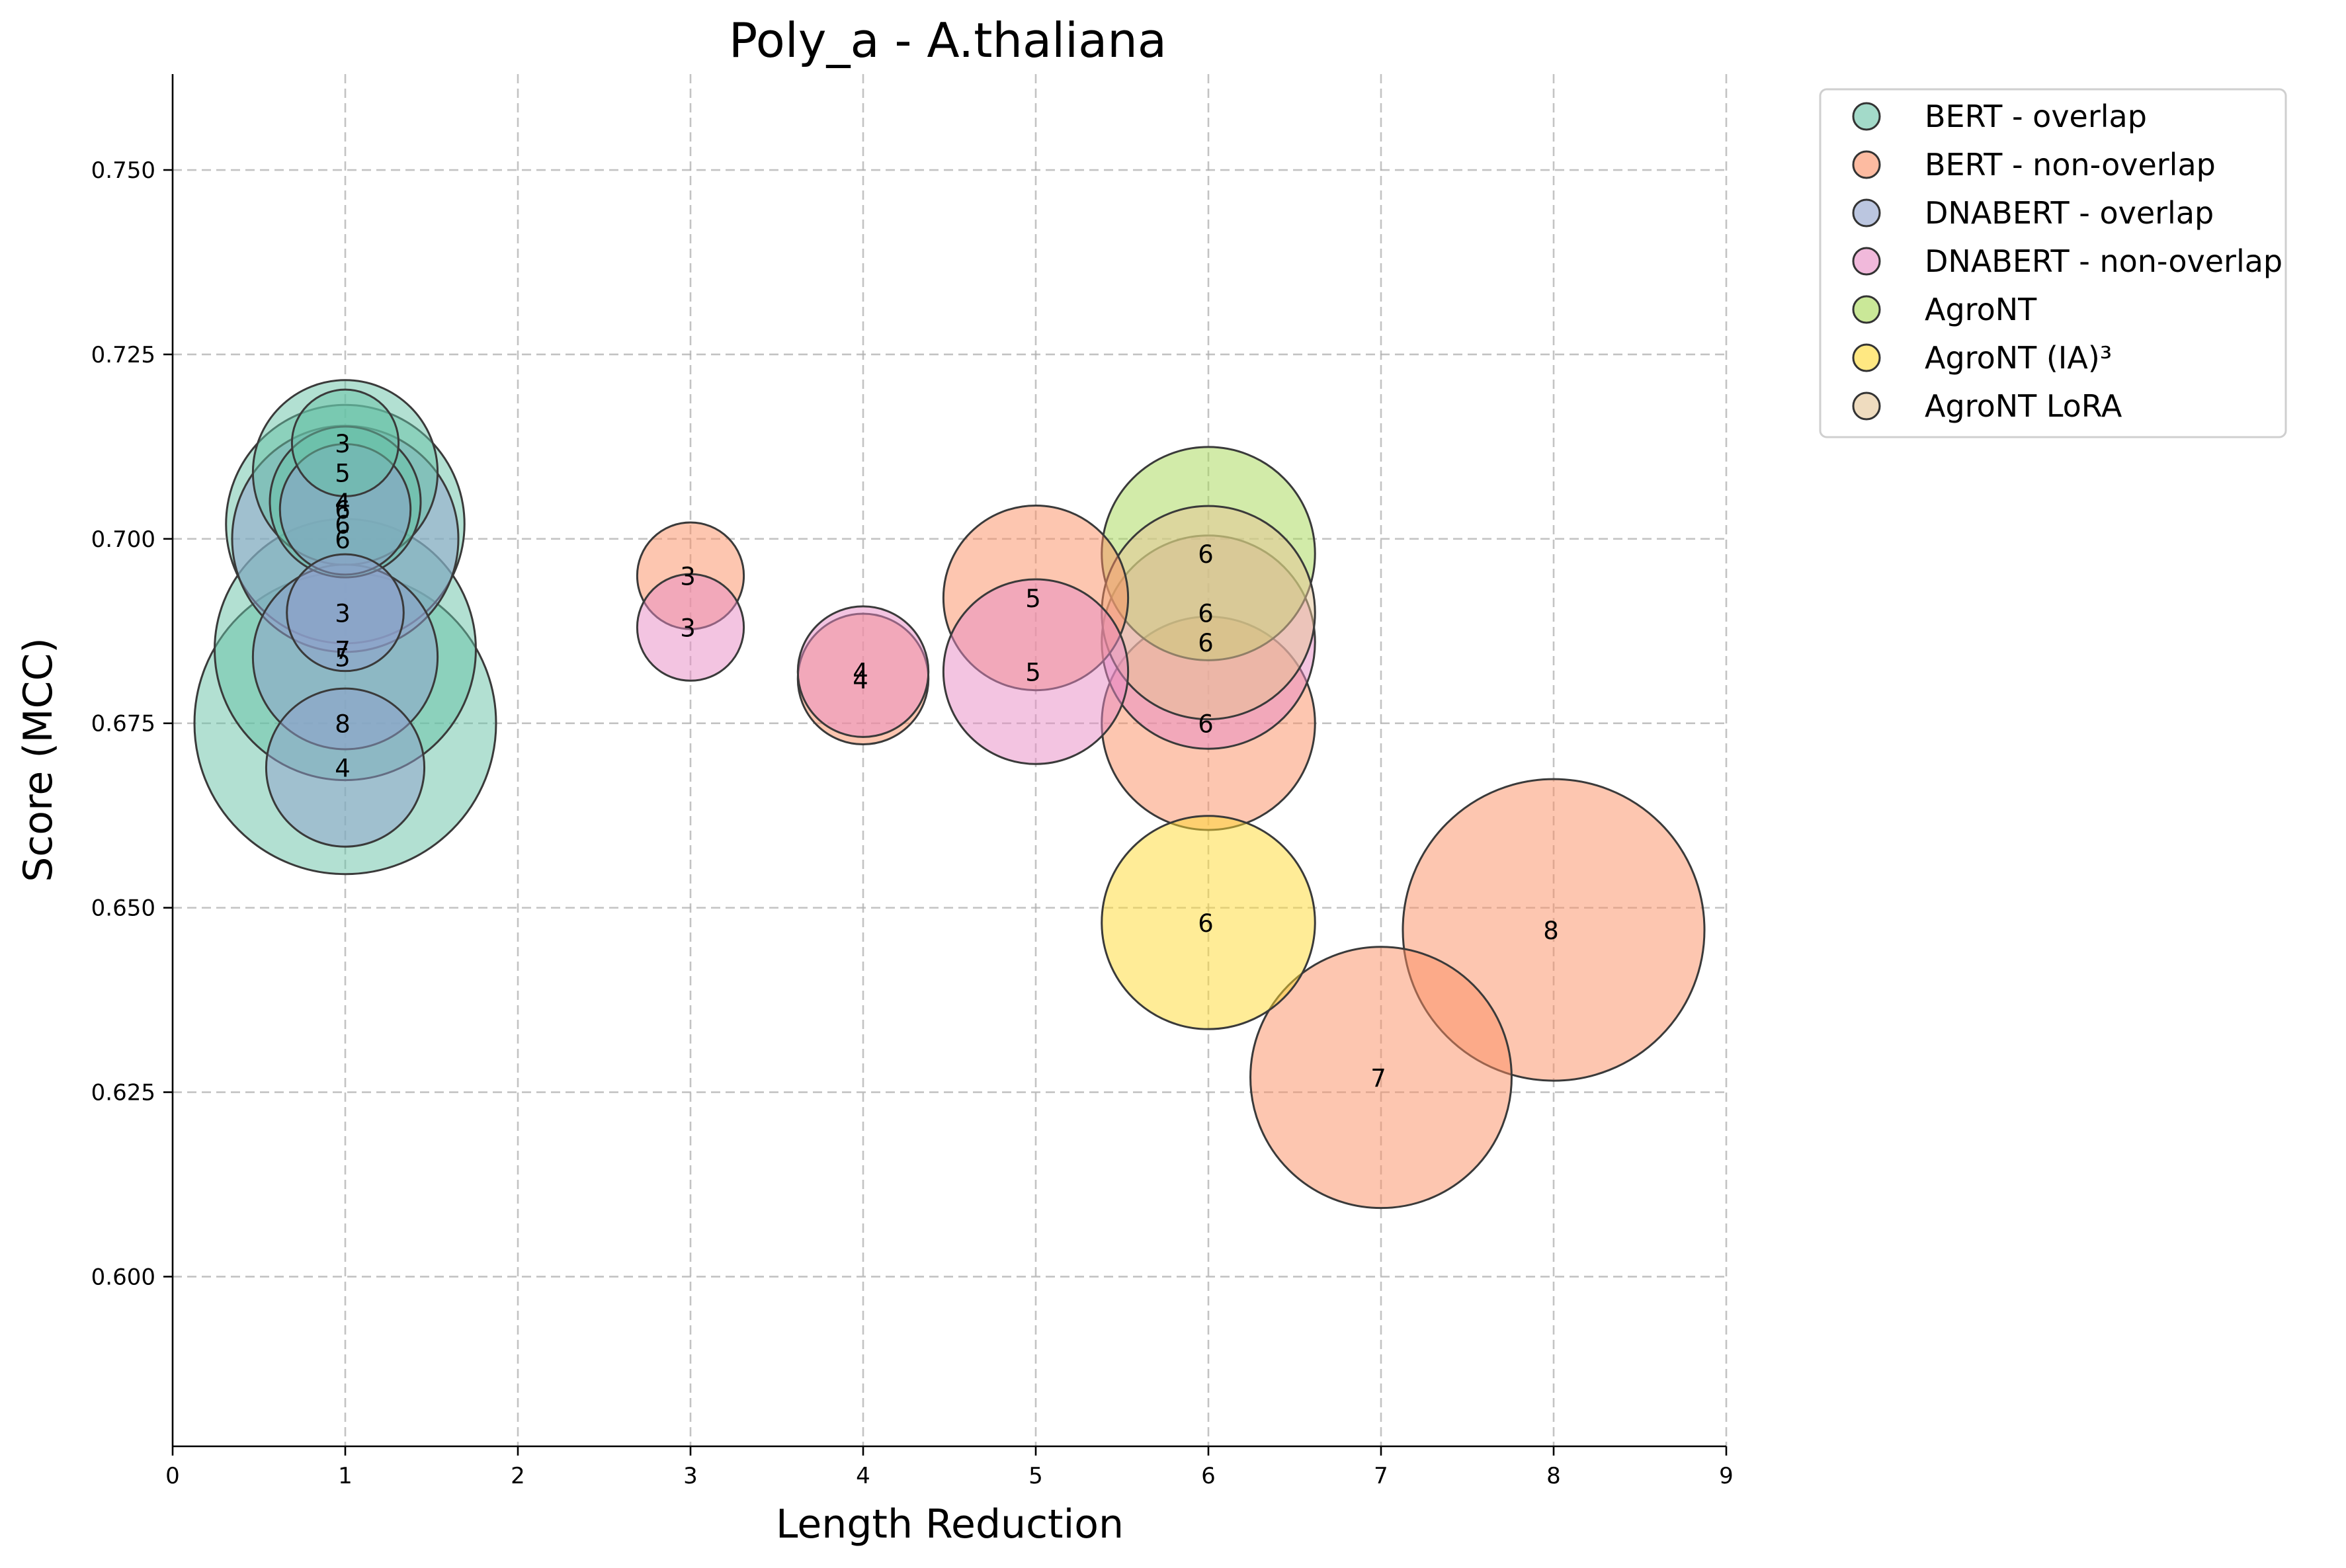  Describe the element at coordinates (1208, 1476) in the screenshot. I see `x-tick-label: 6` at that location.